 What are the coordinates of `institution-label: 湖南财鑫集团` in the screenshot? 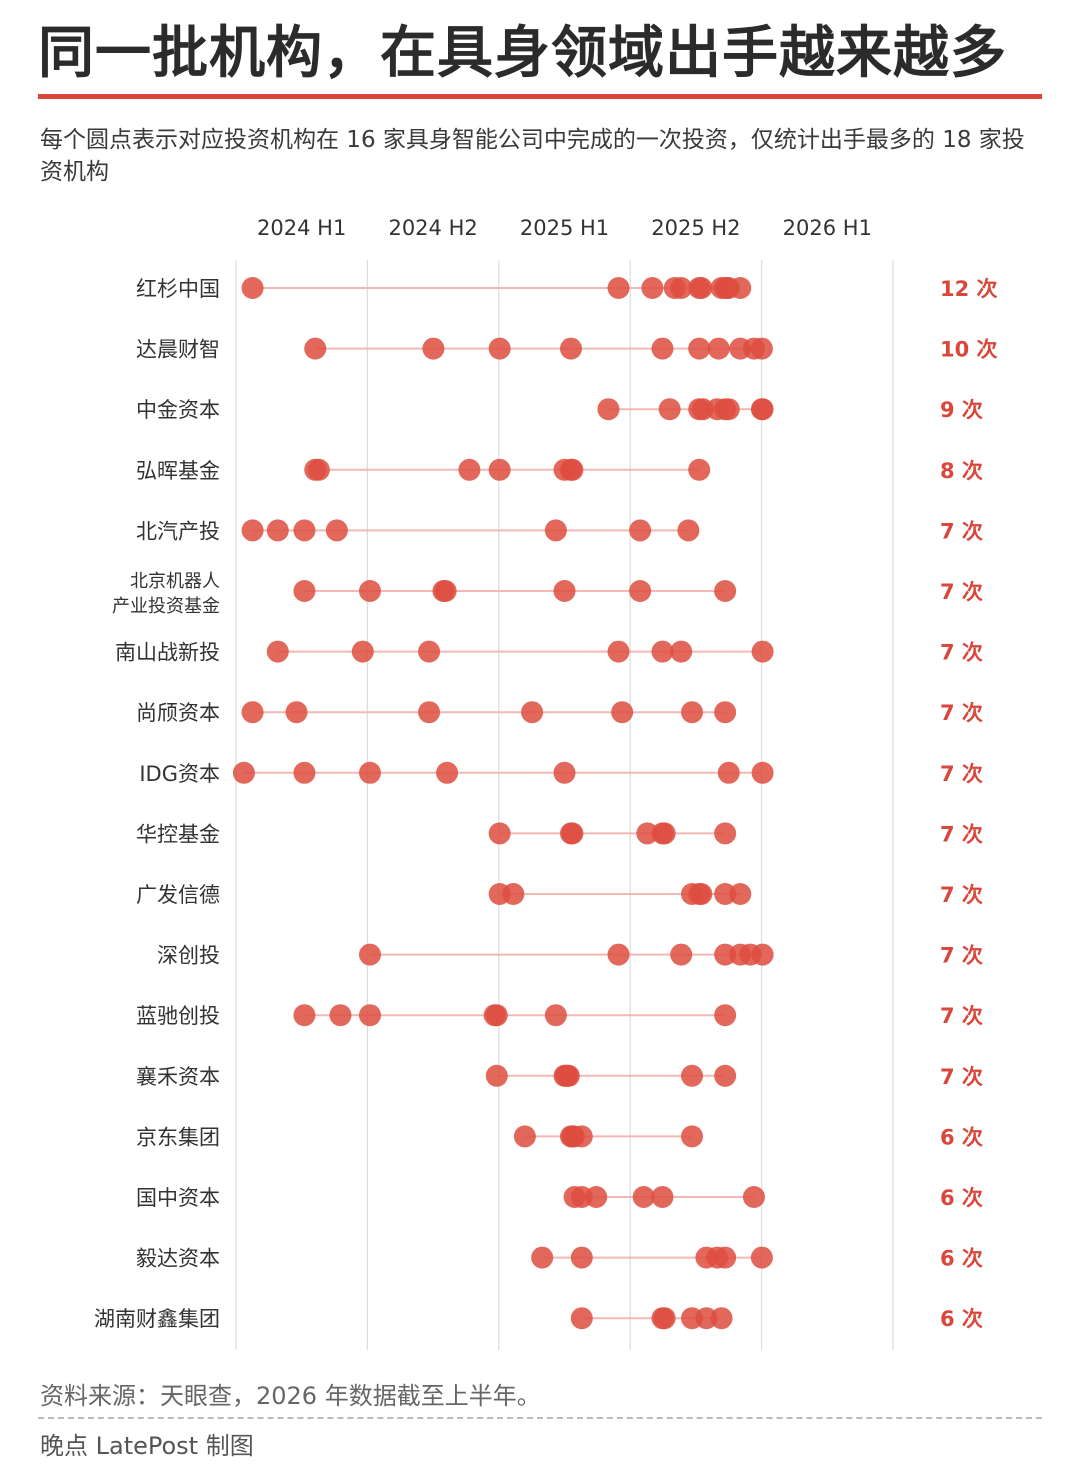 It's located at (157, 1319).